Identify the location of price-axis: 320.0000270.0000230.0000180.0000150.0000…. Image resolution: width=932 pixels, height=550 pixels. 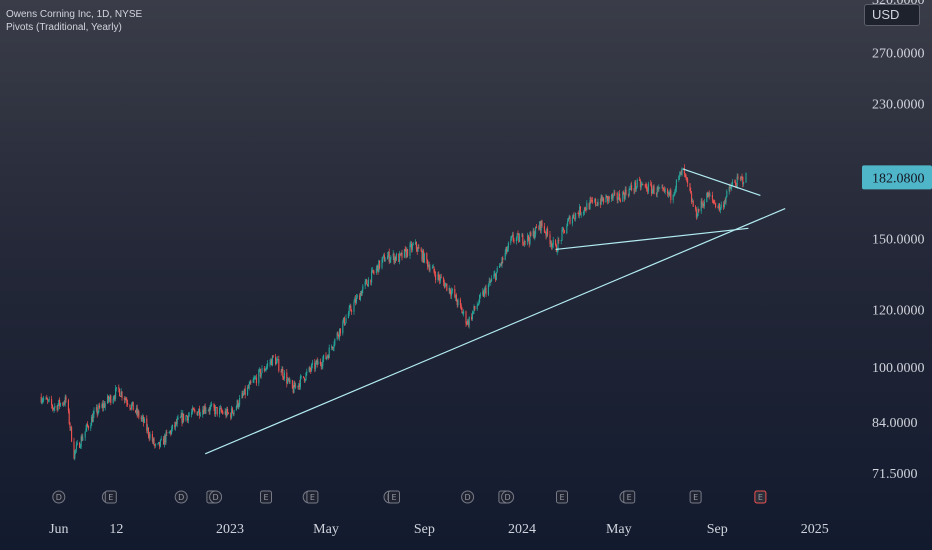
(898, 241).